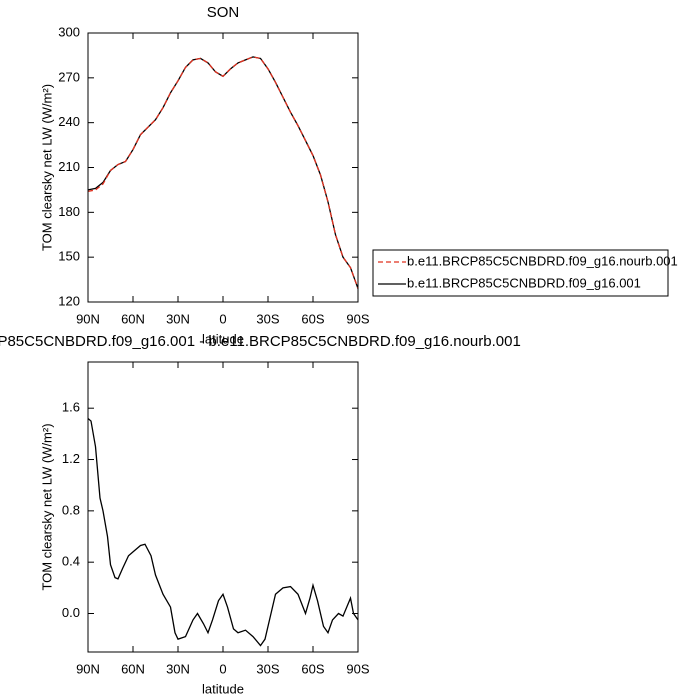 The height and width of the screenshot is (700, 700). Describe the element at coordinates (520, 273) in the screenshot. I see `legend-box` at that location.